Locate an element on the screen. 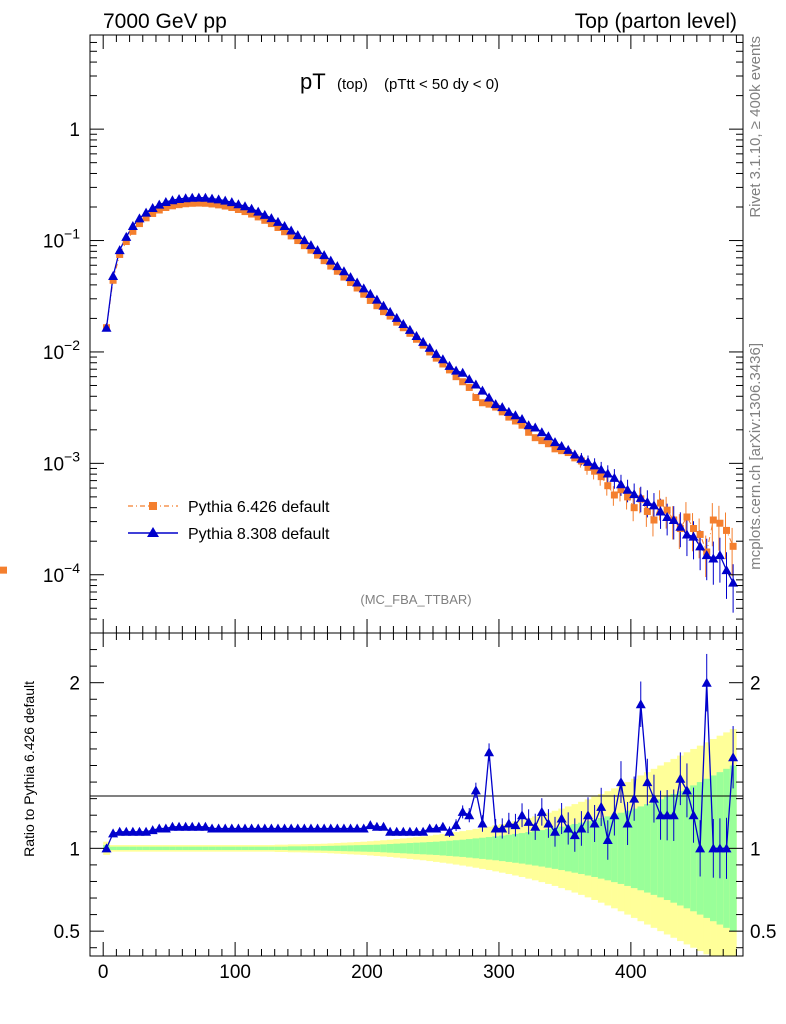 The image size is (786, 1024). legend-marker-pythia8 is located at coordinates (153, 532).